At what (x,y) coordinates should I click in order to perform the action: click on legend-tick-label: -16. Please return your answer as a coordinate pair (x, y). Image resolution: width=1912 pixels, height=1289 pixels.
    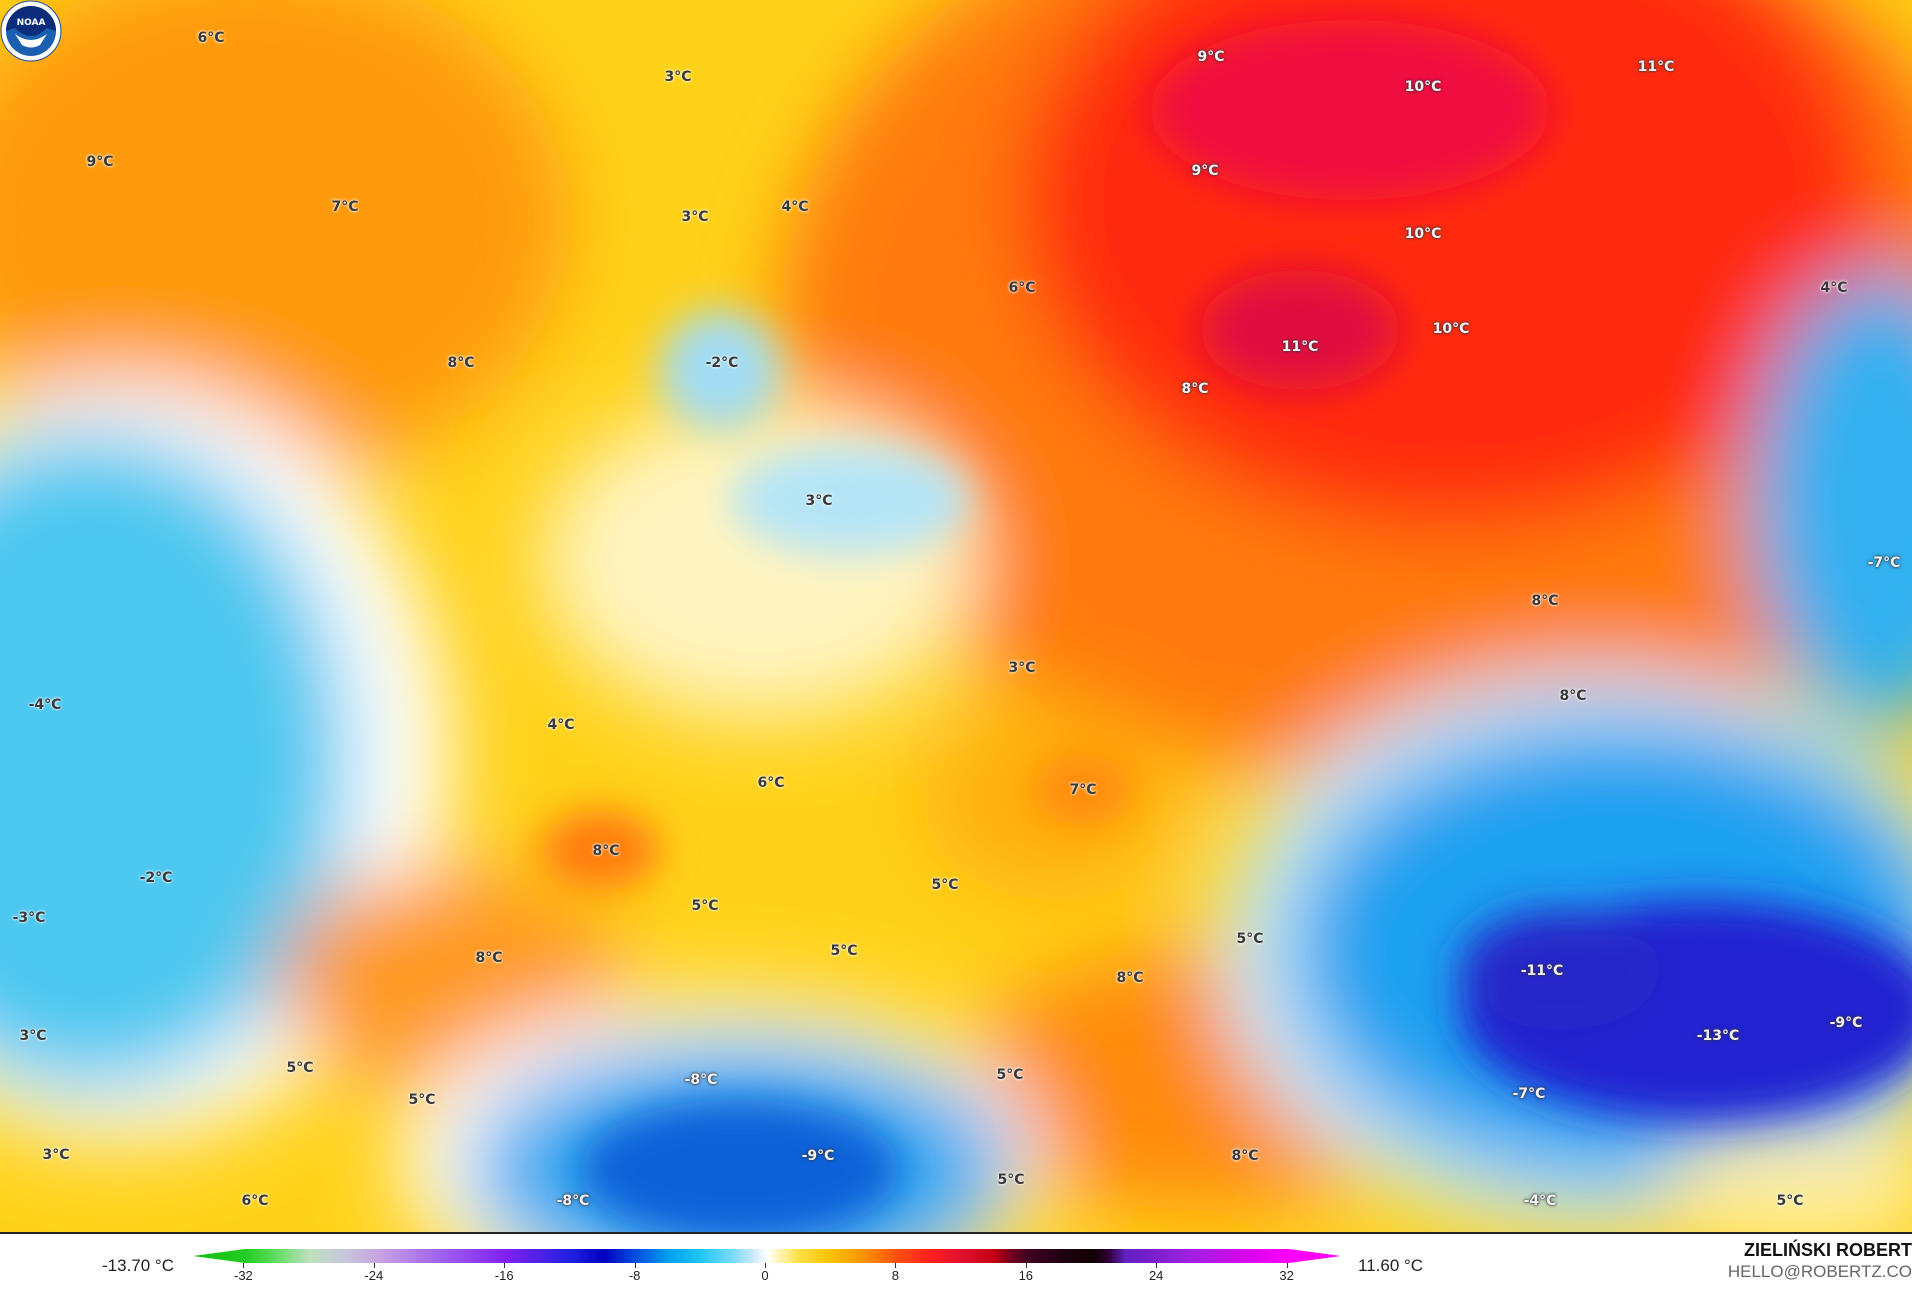
    Looking at the image, I should click on (504, 1275).